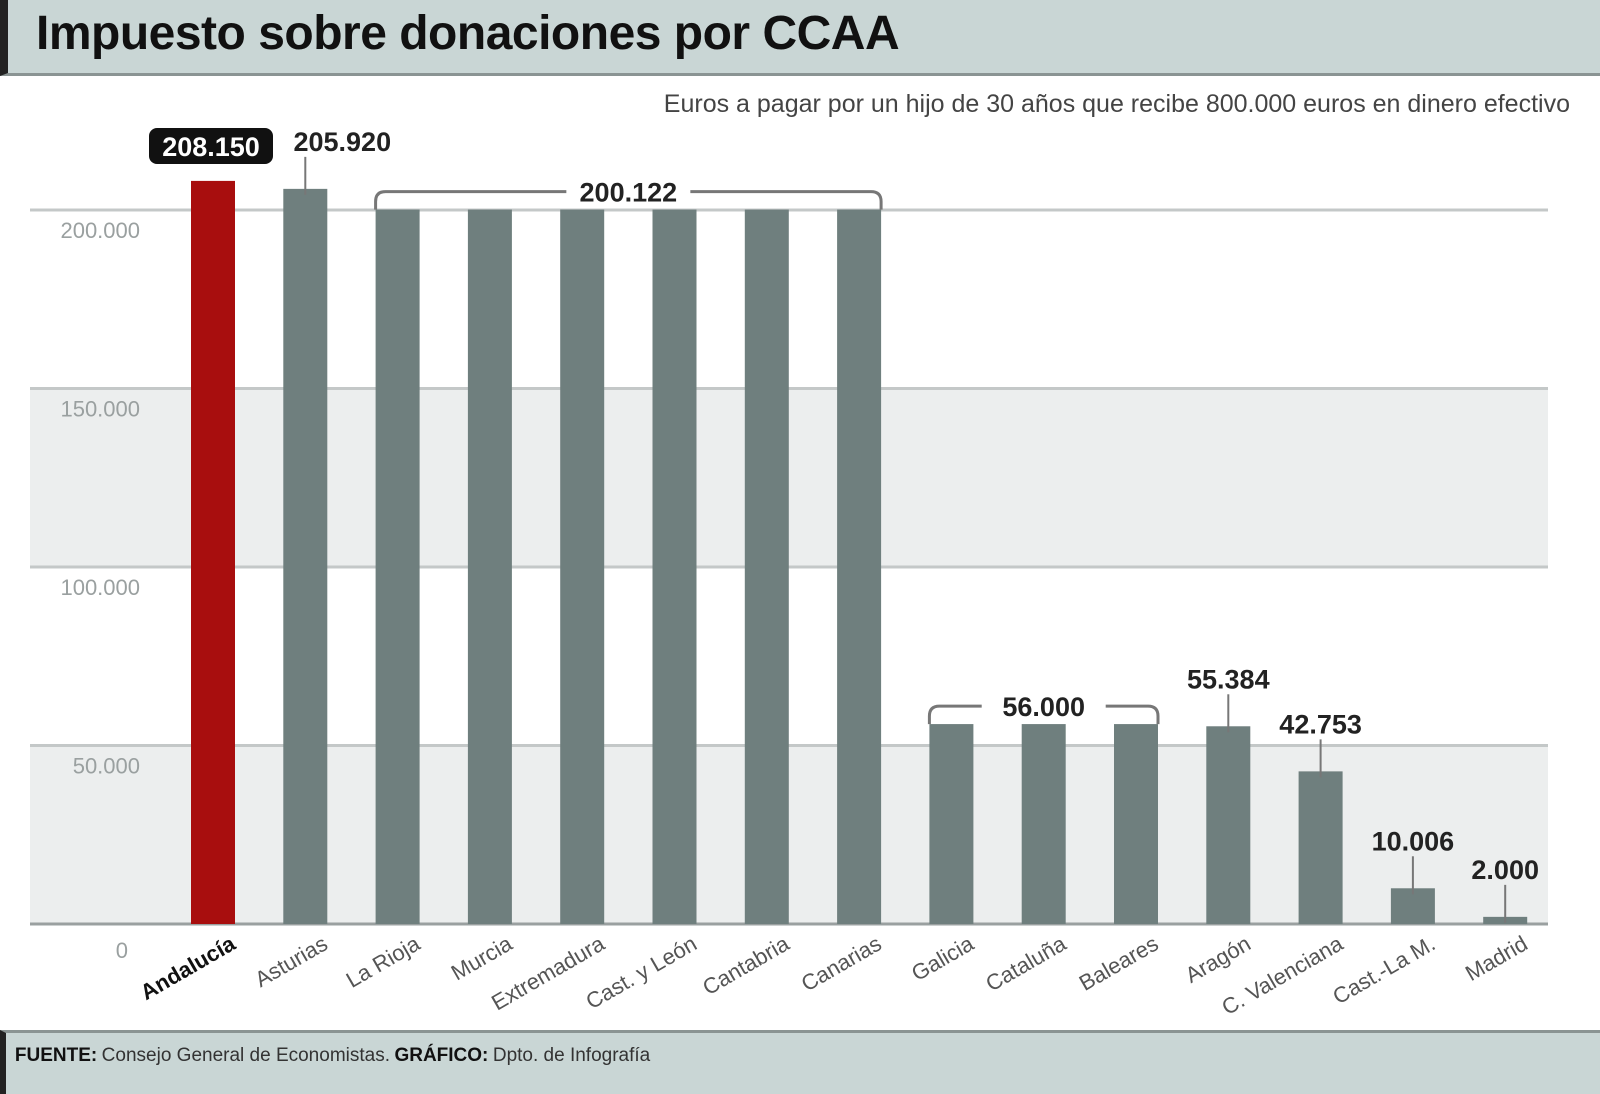  I want to click on x-tick-label: Cataluña, so click(1025, 963).